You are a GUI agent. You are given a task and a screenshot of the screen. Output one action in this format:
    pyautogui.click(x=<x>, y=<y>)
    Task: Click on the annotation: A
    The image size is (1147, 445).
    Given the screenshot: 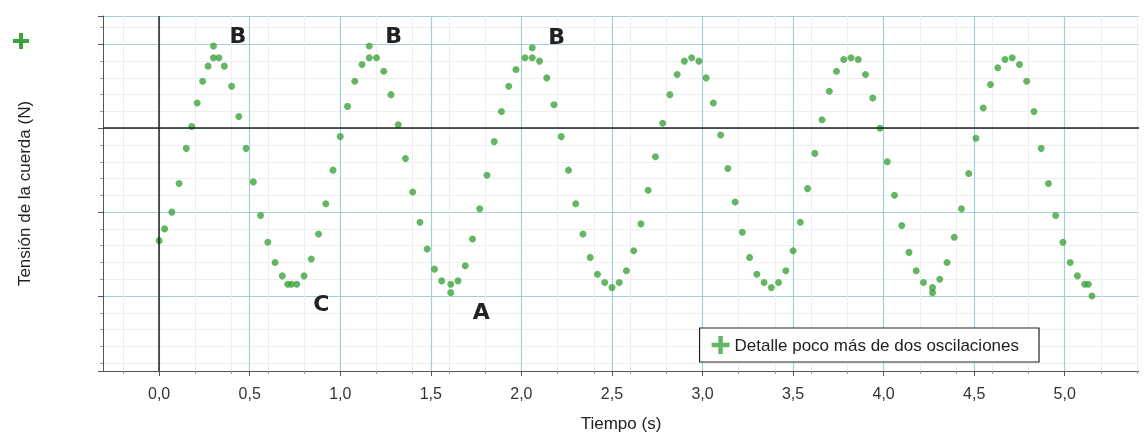 What is the action you would take?
    pyautogui.click(x=481, y=312)
    